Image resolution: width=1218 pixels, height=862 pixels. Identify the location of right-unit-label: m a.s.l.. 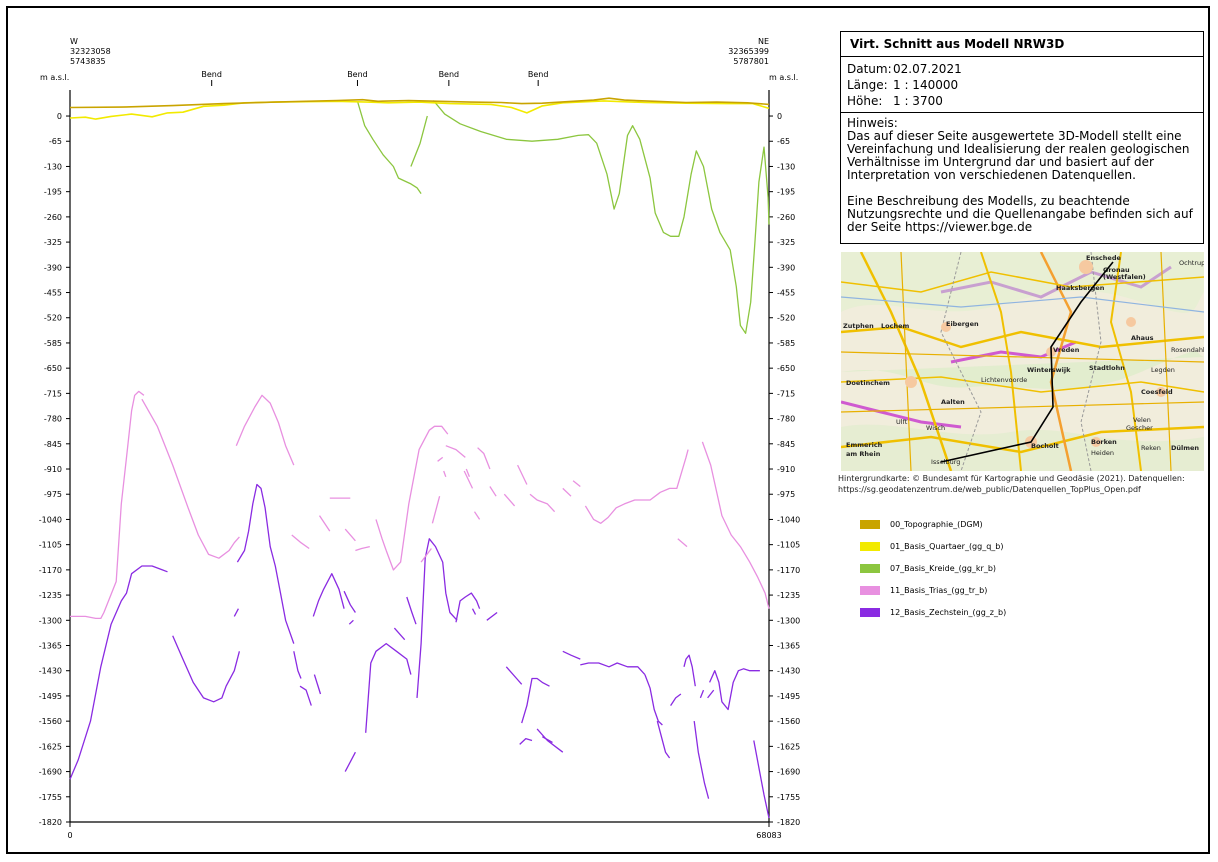
(783, 77).